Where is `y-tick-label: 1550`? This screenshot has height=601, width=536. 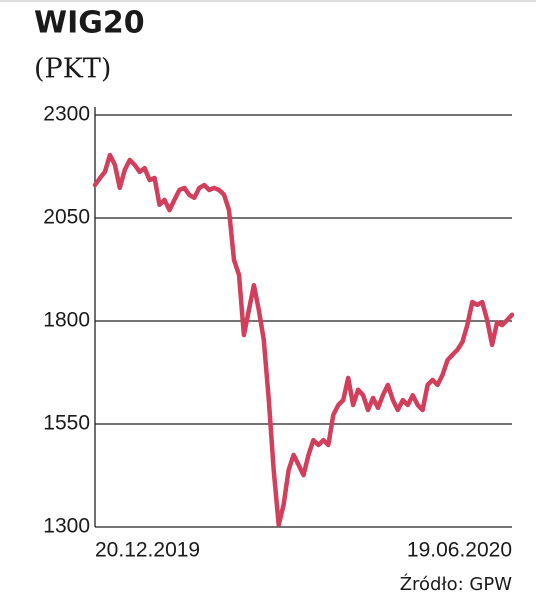 y-tick-label: 1550 is located at coordinates (66, 423).